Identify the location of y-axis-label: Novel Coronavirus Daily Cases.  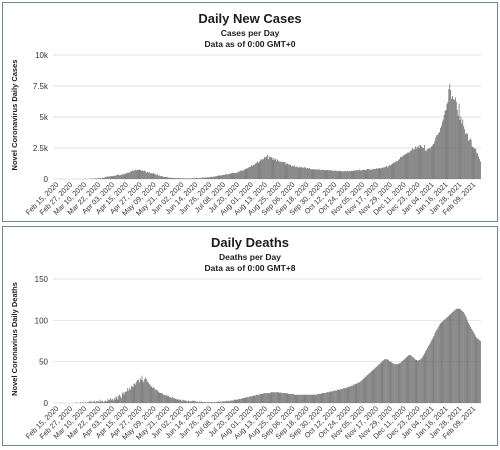
(14, 115).